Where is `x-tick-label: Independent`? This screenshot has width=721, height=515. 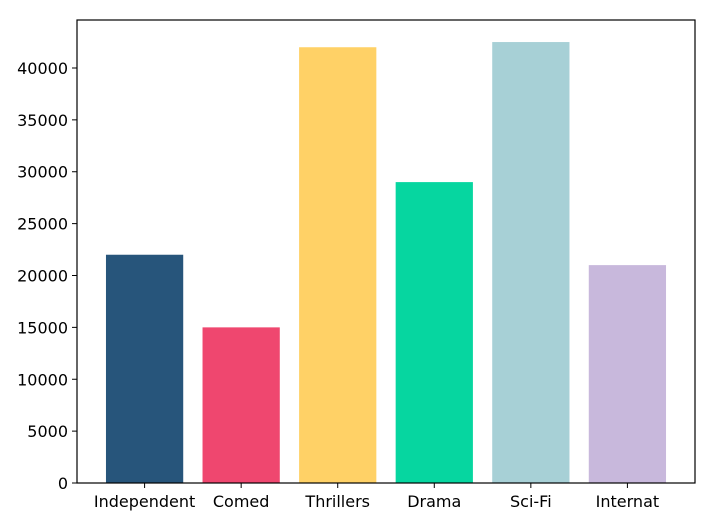
x-tick-label: Independent is located at coordinates (144, 501).